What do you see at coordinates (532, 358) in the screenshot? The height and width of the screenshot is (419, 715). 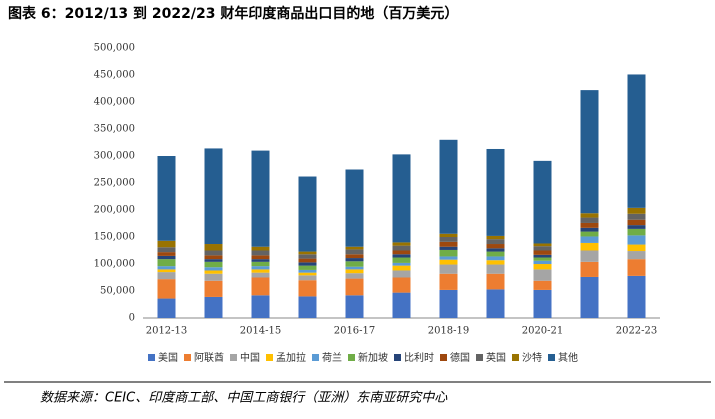 I see `legend-label: 沙特` at bounding box center [532, 358].